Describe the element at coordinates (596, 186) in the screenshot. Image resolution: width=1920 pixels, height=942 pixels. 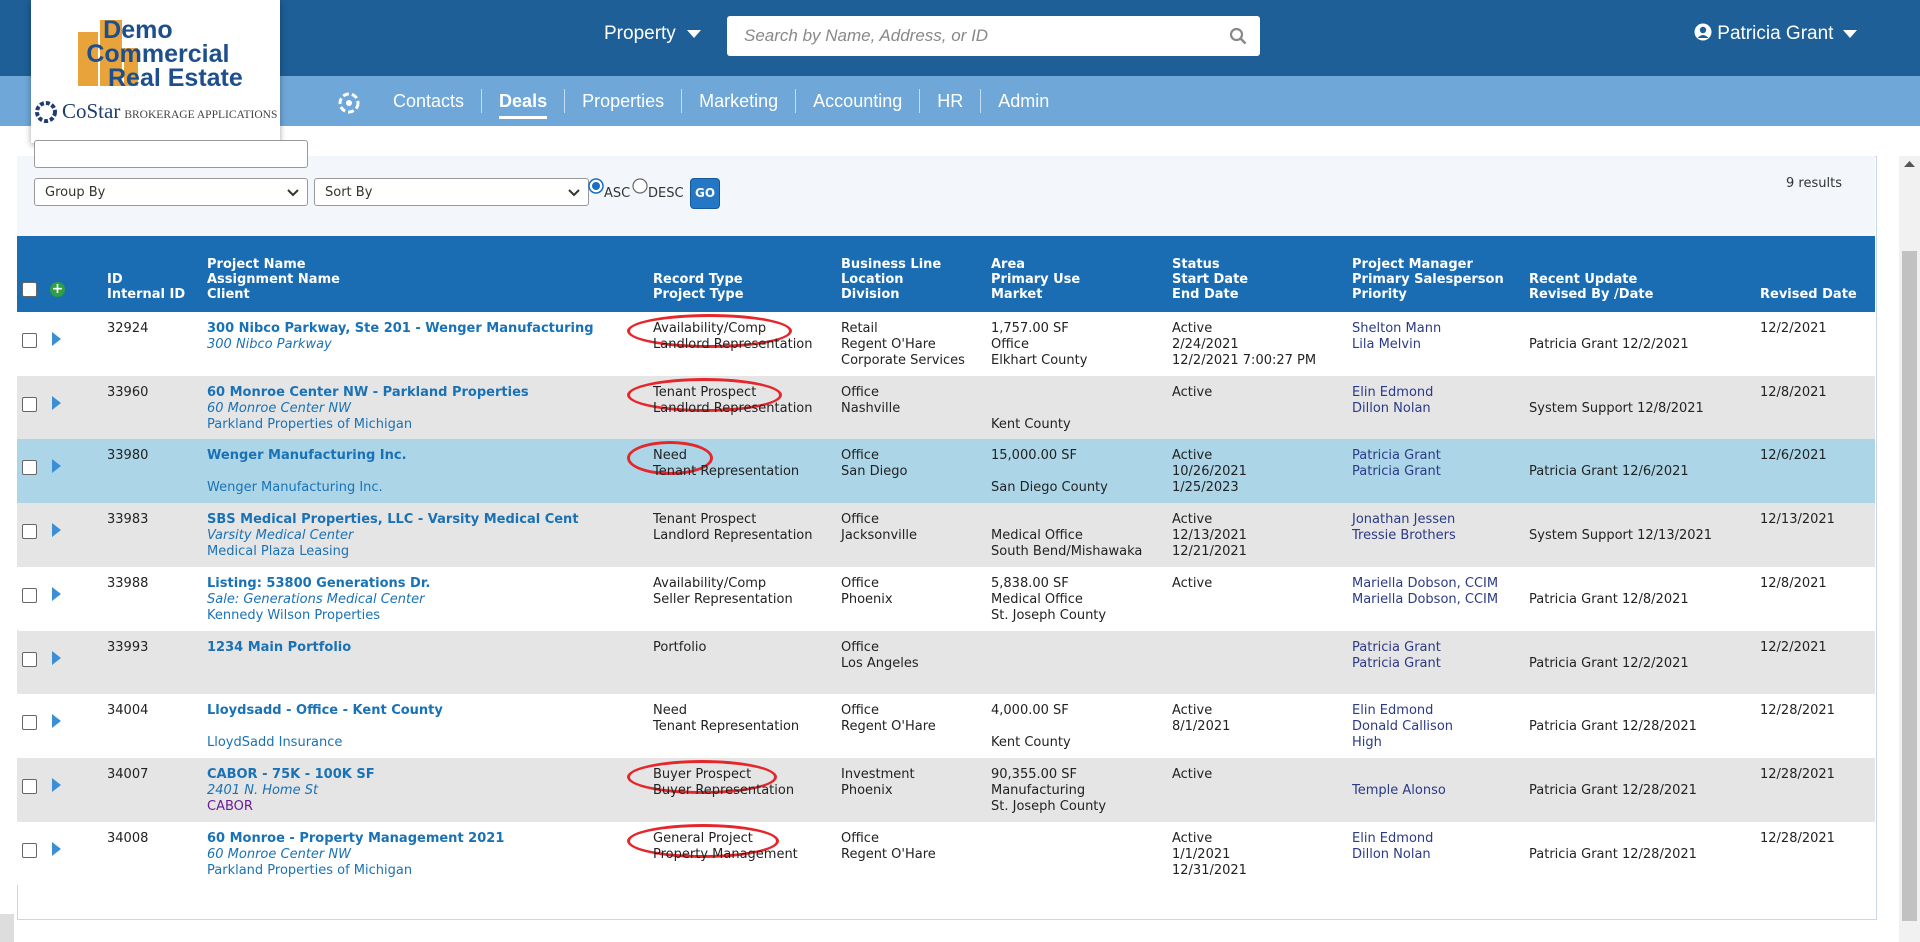
I see `asc-radio` at that location.